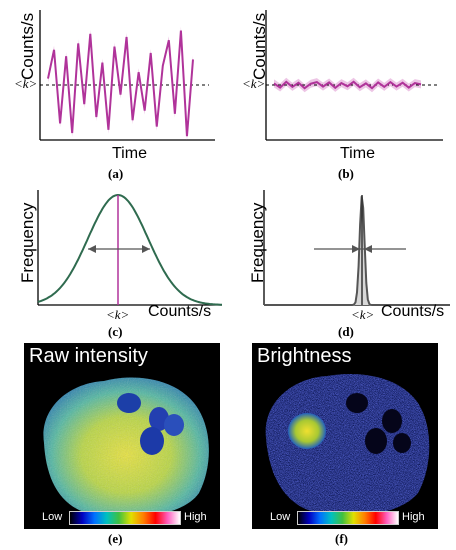 The width and height of the screenshot is (456, 550). Describe the element at coordinates (88, 356) in the screenshot. I see `image-title-e: Raw intensity` at that location.